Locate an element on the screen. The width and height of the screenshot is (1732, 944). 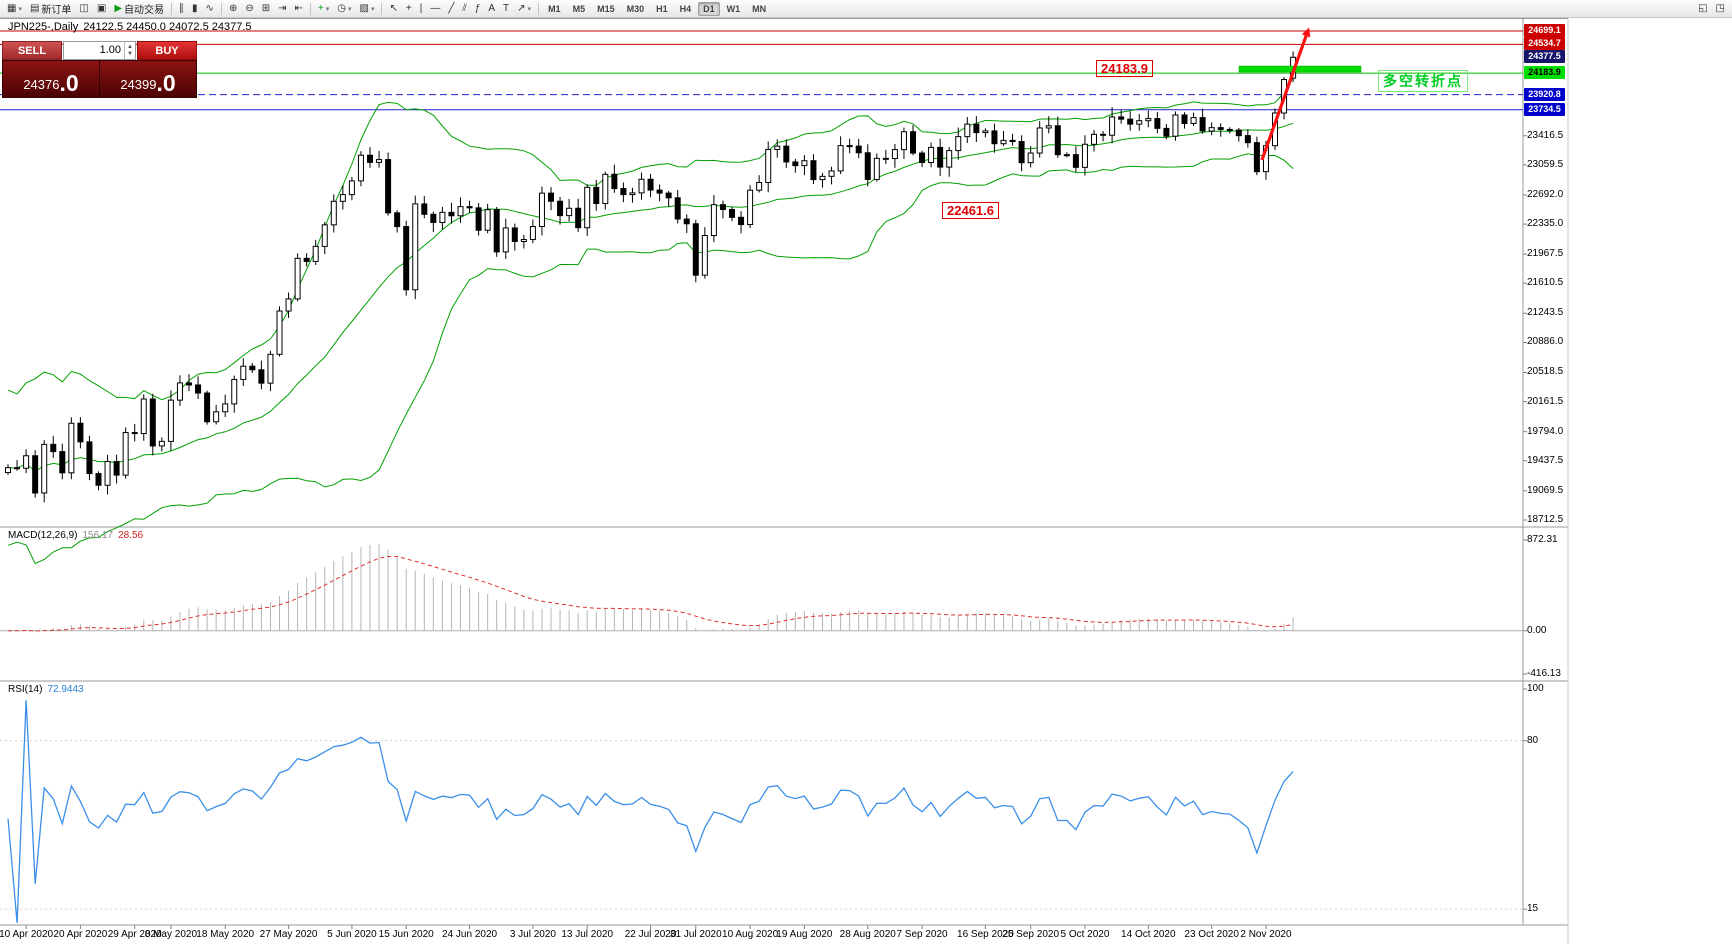
new-chart-button: ▦ ▾ is located at coordinates (14, 9).